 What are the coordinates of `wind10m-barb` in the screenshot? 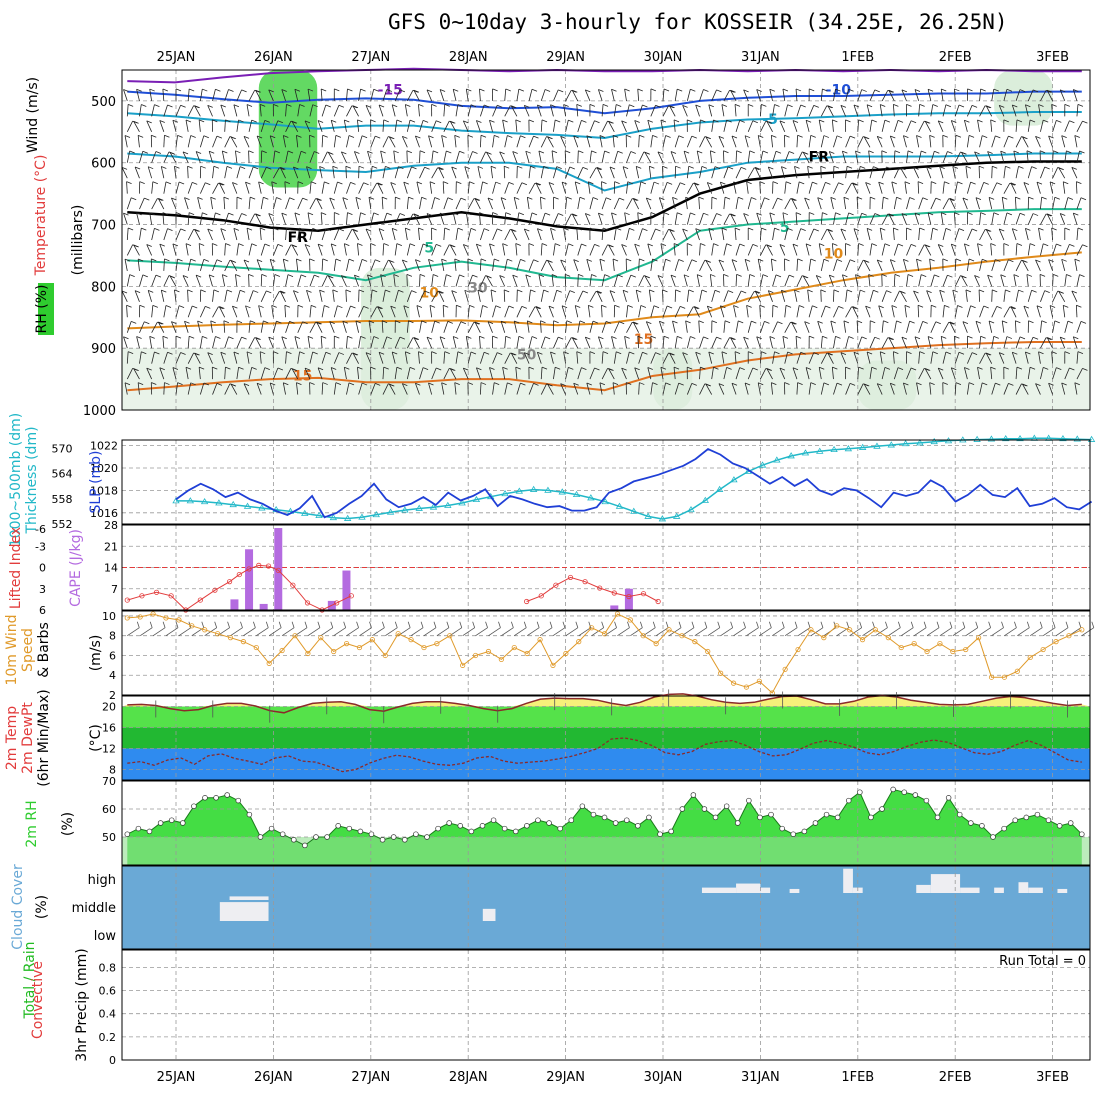 It's located at (443, 632).